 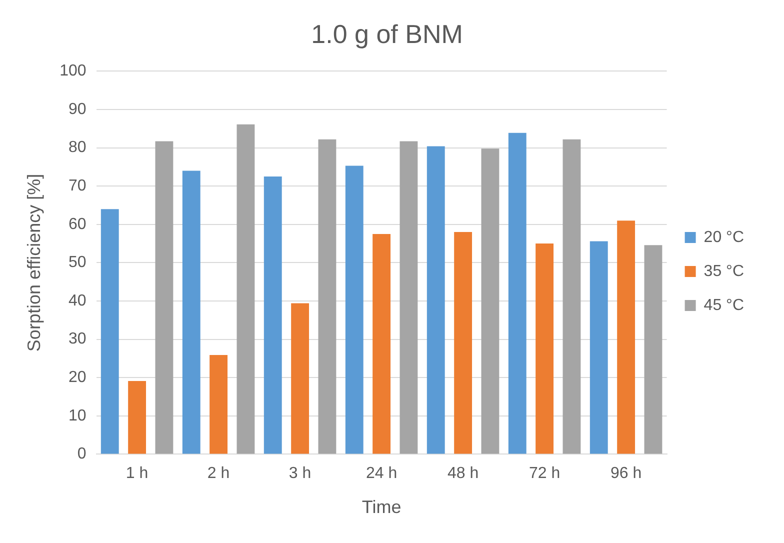 What do you see at coordinates (77, 301) in the screenshot?
I see `y-tick-label: 40` at bounding box center [77, 301].